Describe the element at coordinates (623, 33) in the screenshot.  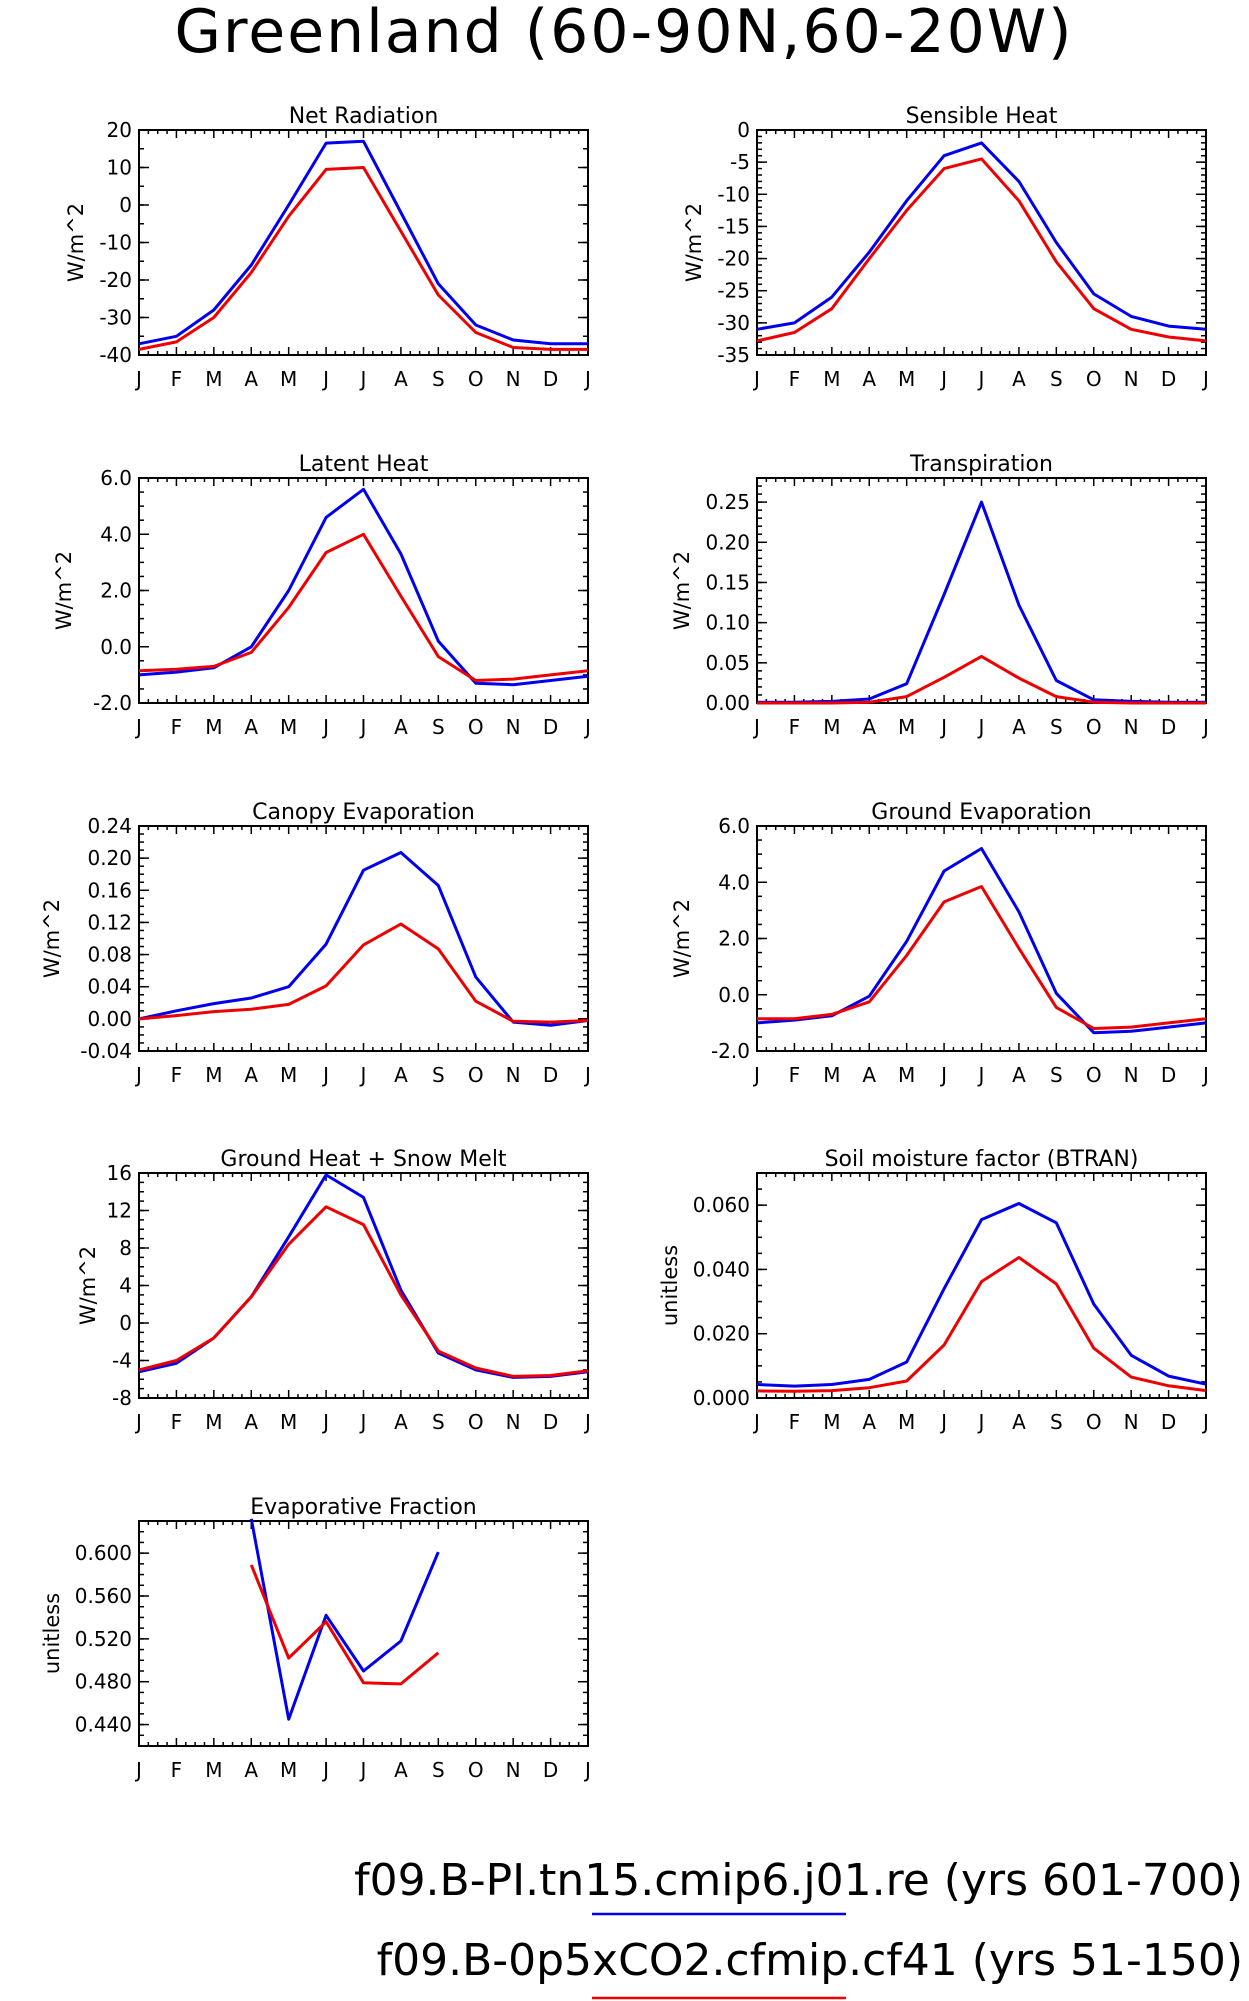
I see `figure-title: Greenland (60-90N,60-20W)` at that location.